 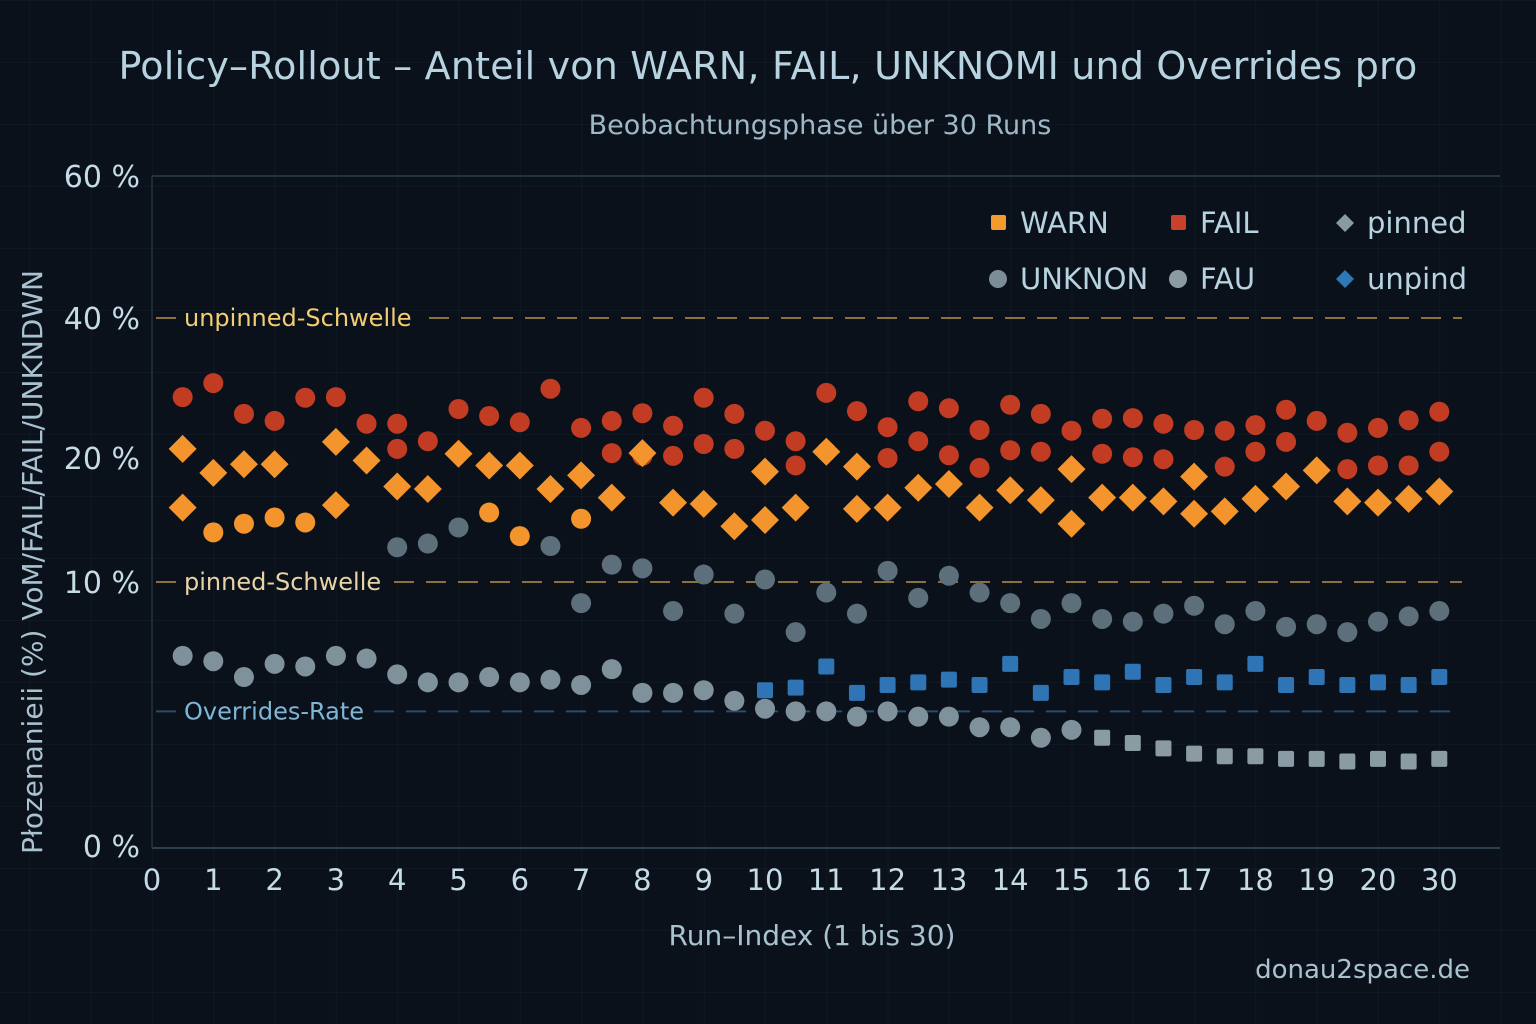 What do you see at coordinates (627, 696) in the screenshot?
I see `series-fau` at bounding box center [627, 696].